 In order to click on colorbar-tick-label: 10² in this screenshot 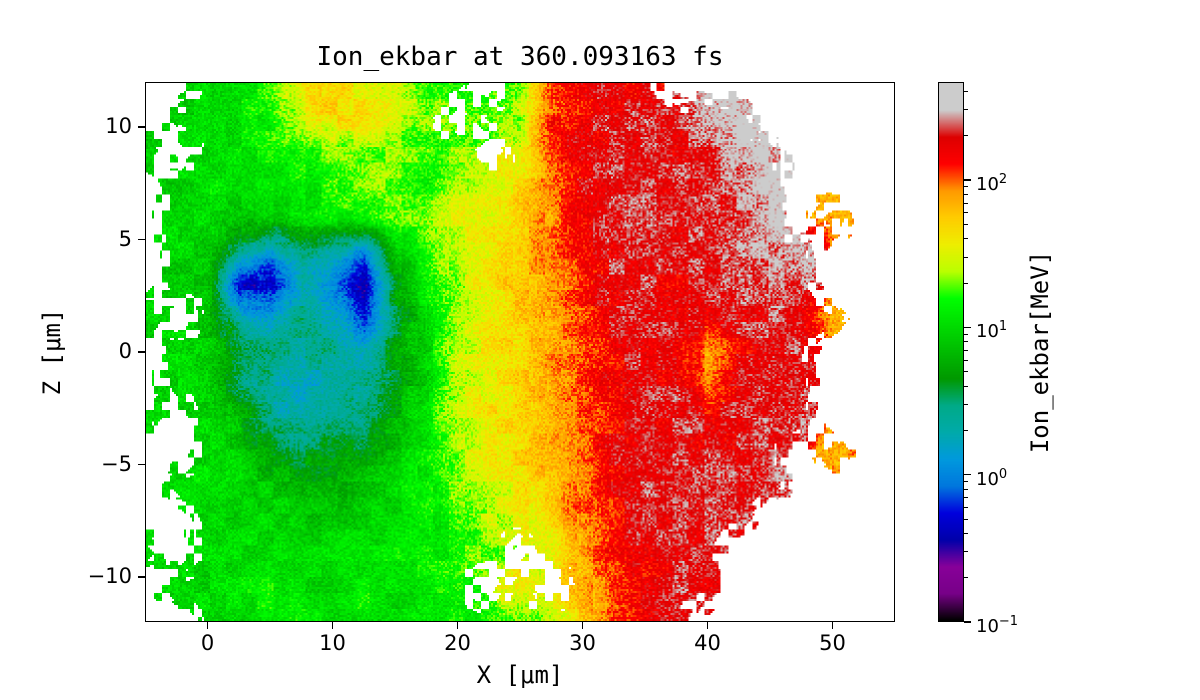, I will do `click(992, 184)`.